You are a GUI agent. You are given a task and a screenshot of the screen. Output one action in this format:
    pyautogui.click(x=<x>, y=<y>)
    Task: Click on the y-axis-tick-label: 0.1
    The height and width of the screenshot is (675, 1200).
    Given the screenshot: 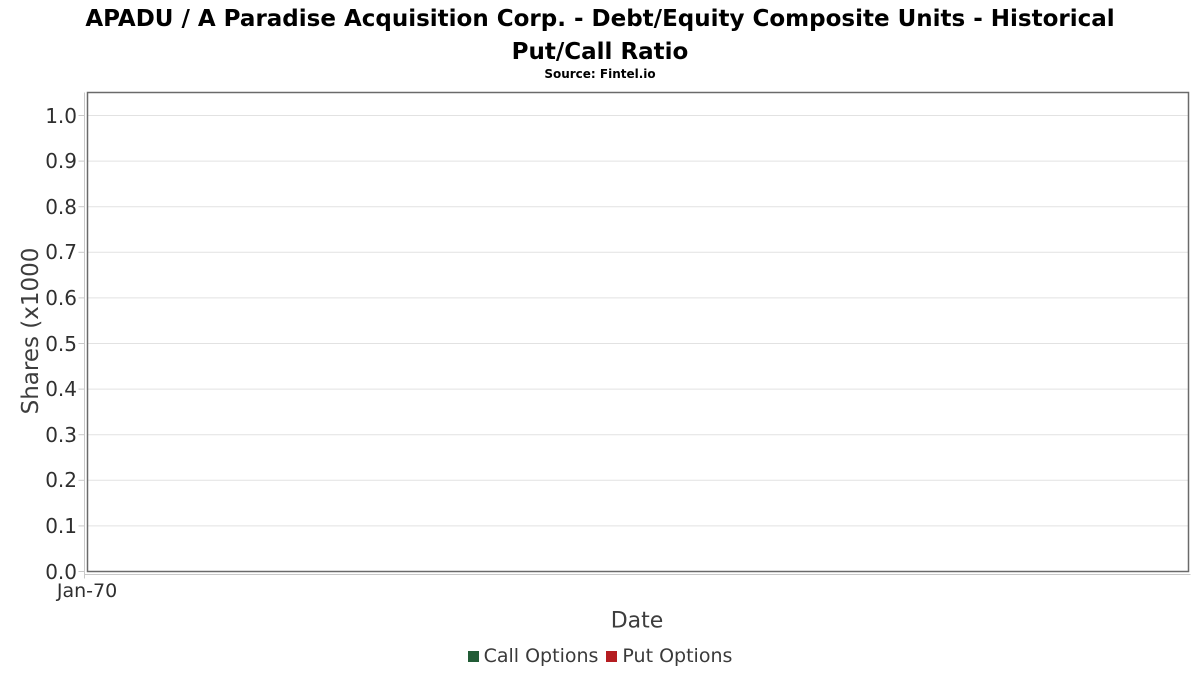 What is the action you would take?
    pyautogui.click(x=61, y=525)
    